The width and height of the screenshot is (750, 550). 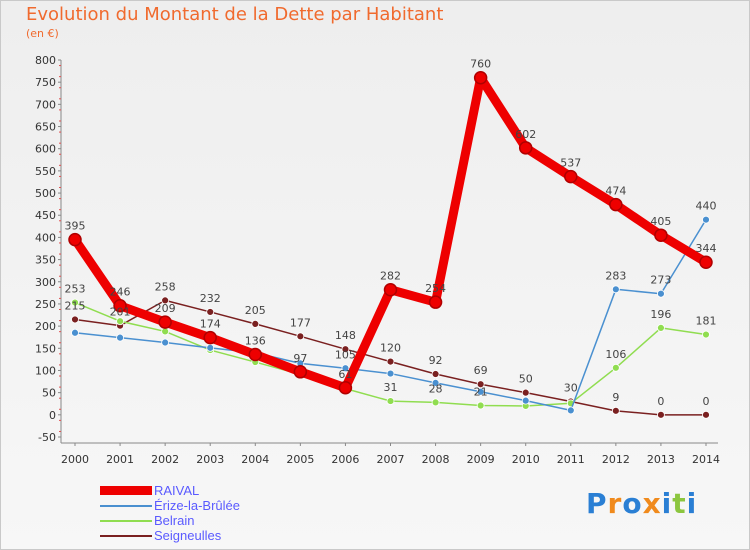 What do you see at coordinates (197, 505) in the screenshot?
I see `legend-label: Érize-la-Brûlée` at bounding box center [197, 505].